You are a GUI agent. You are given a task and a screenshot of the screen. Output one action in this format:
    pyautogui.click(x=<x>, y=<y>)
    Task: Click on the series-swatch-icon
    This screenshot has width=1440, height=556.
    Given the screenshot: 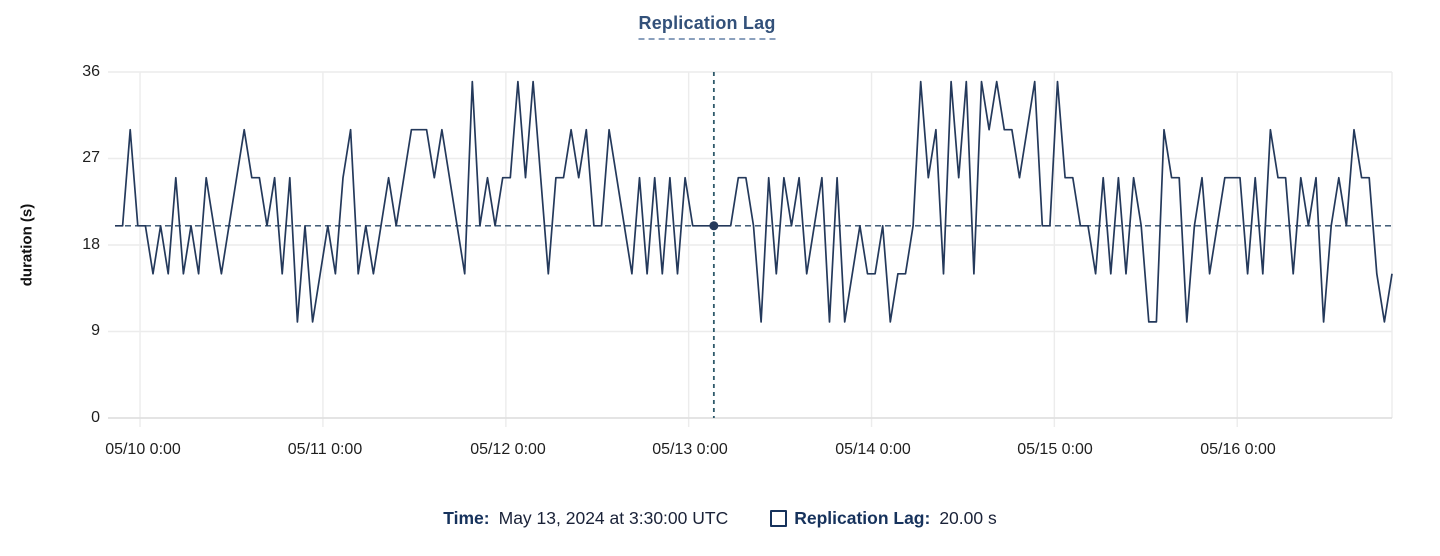 What is the action you would take?
    pyautogui.click(x=779, y=518)
    